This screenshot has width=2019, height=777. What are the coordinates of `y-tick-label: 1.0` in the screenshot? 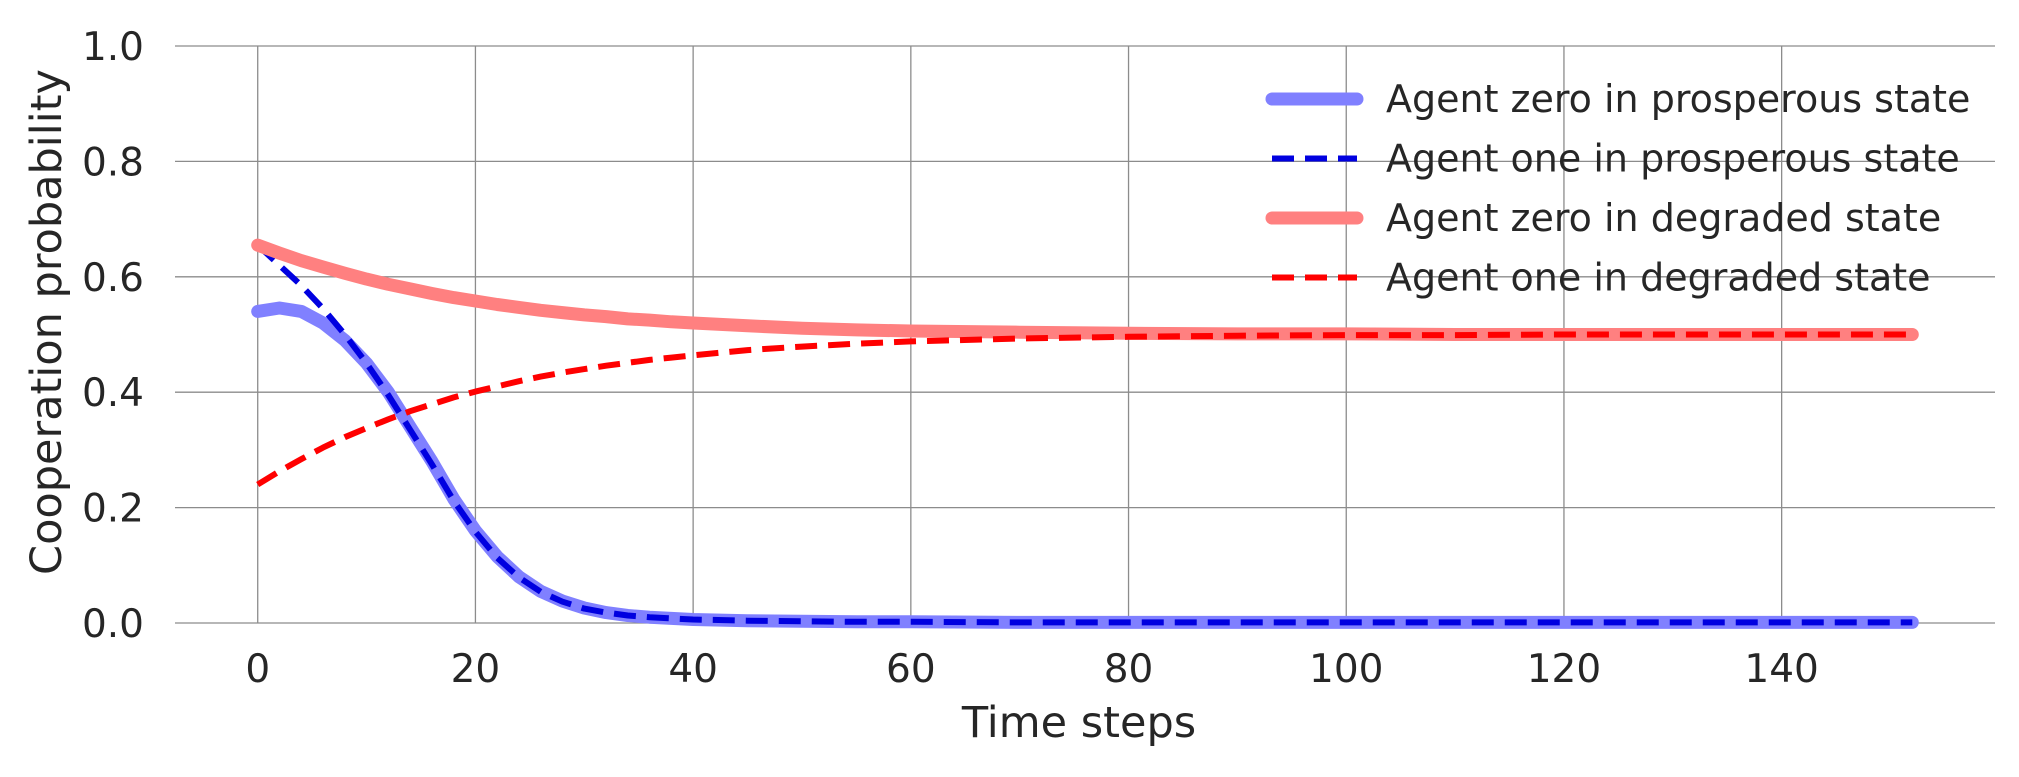 It's located at (113, 47).